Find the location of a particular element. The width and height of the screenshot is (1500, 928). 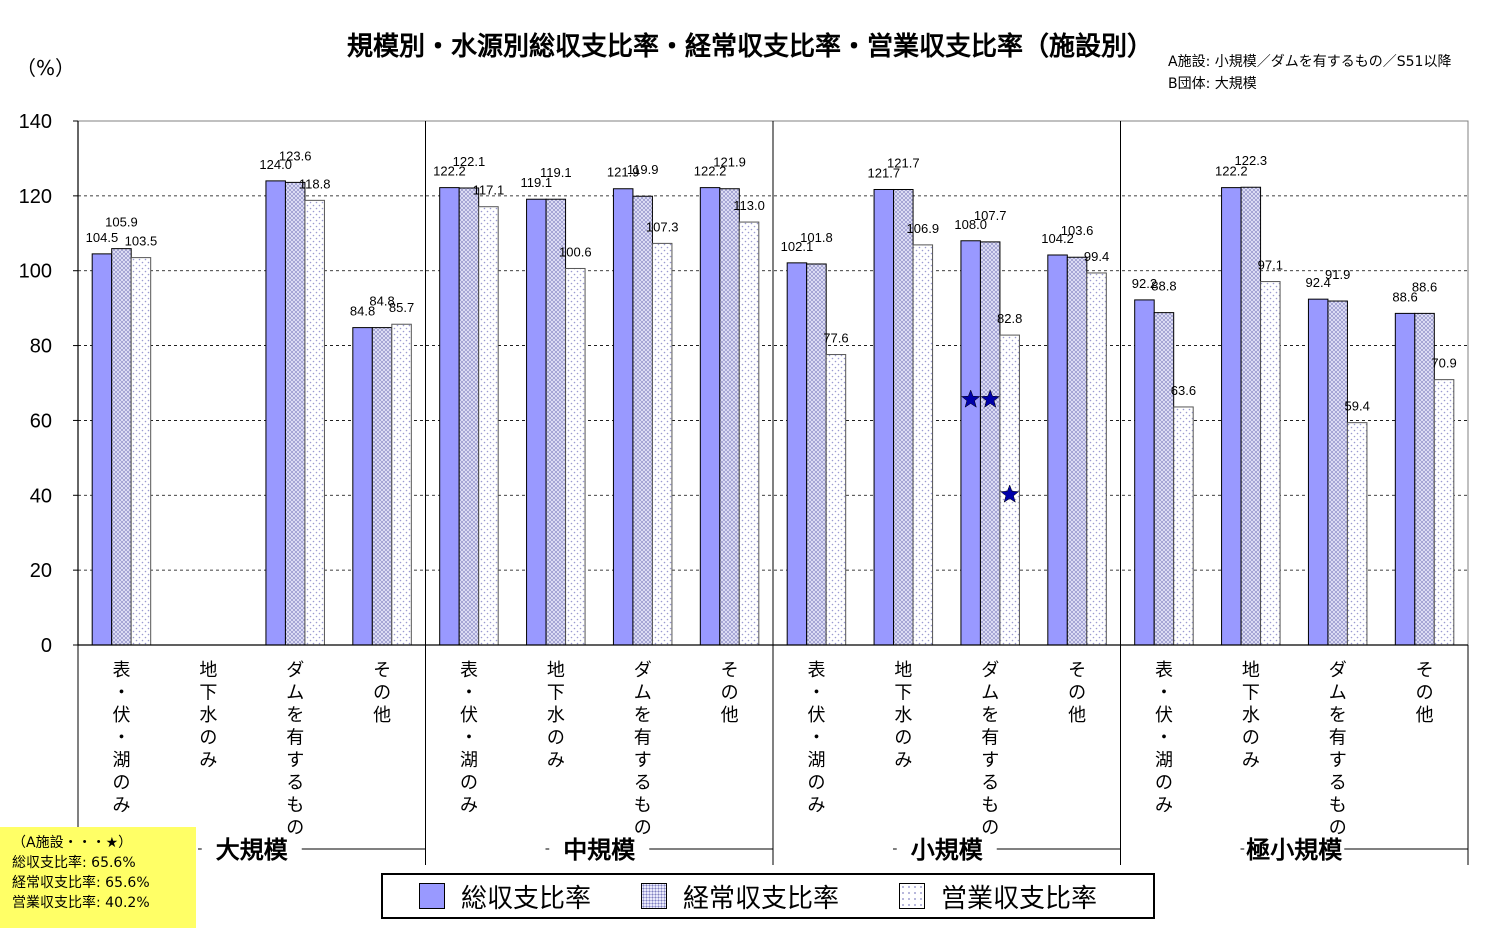

value-label: 108.0 is located at coordinates (970, 224).